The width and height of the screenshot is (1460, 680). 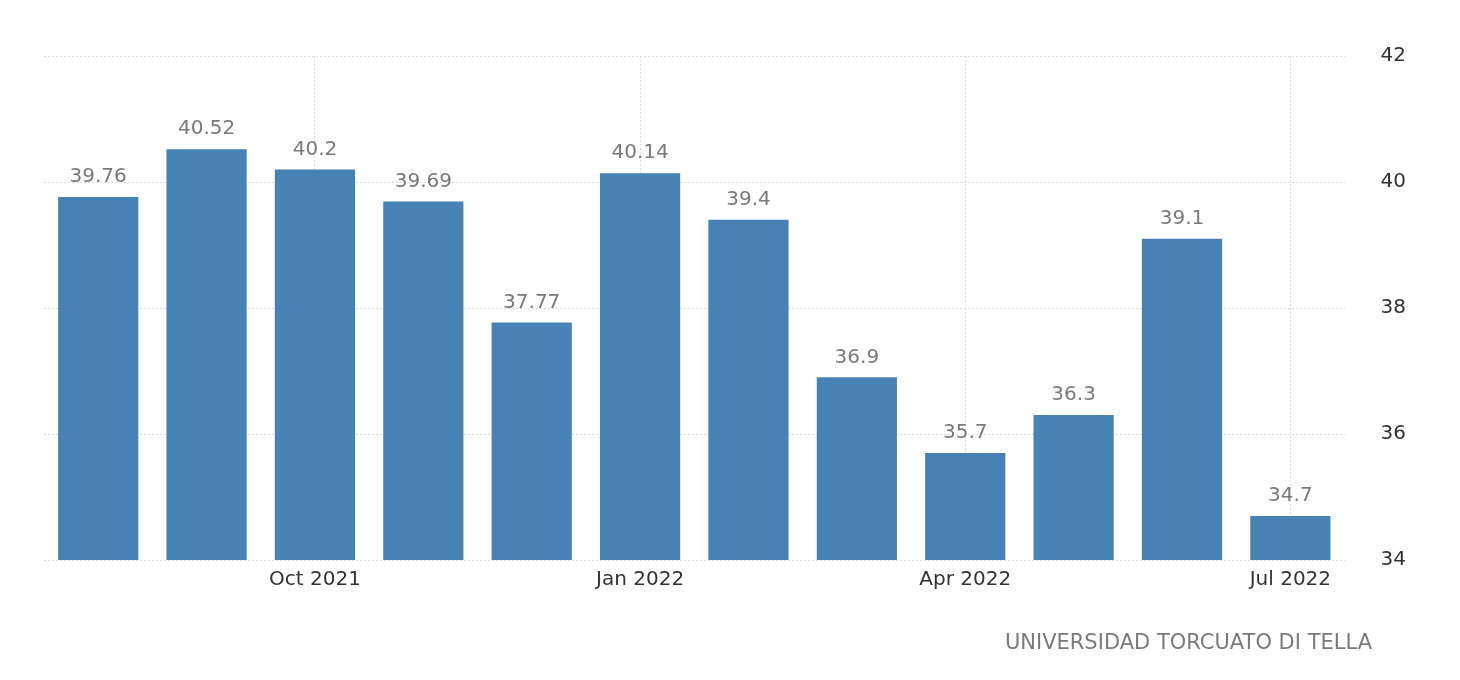 I want to click on data-label: 36.9, so click(x=857, y=355).